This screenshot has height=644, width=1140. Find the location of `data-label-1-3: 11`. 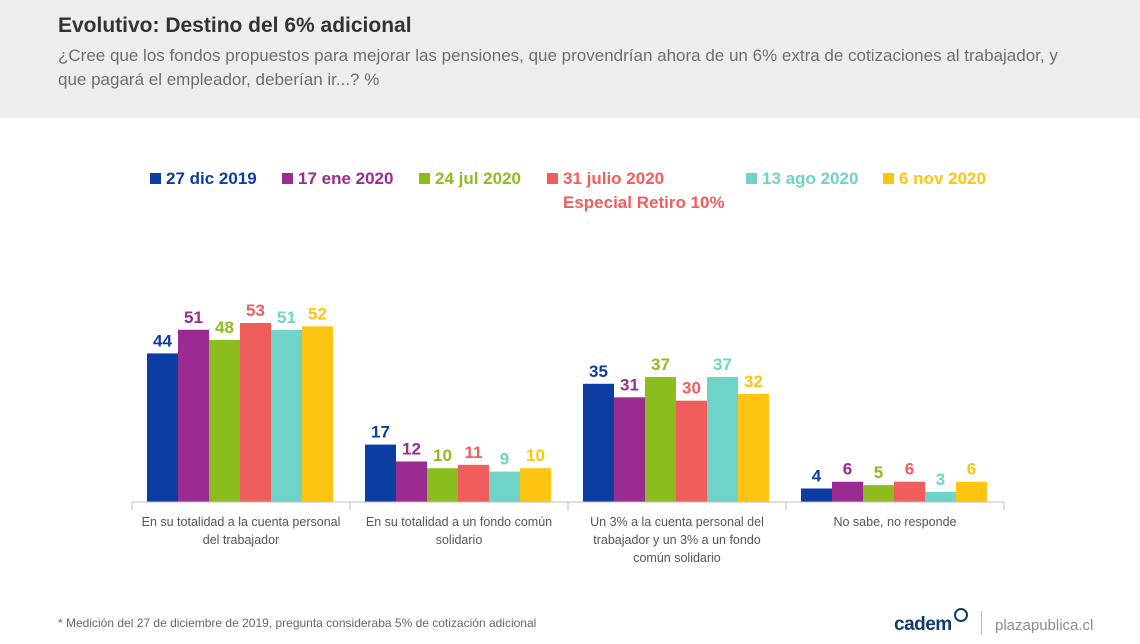

data-label-1-3: 11 is located at coordinates (474, 452).